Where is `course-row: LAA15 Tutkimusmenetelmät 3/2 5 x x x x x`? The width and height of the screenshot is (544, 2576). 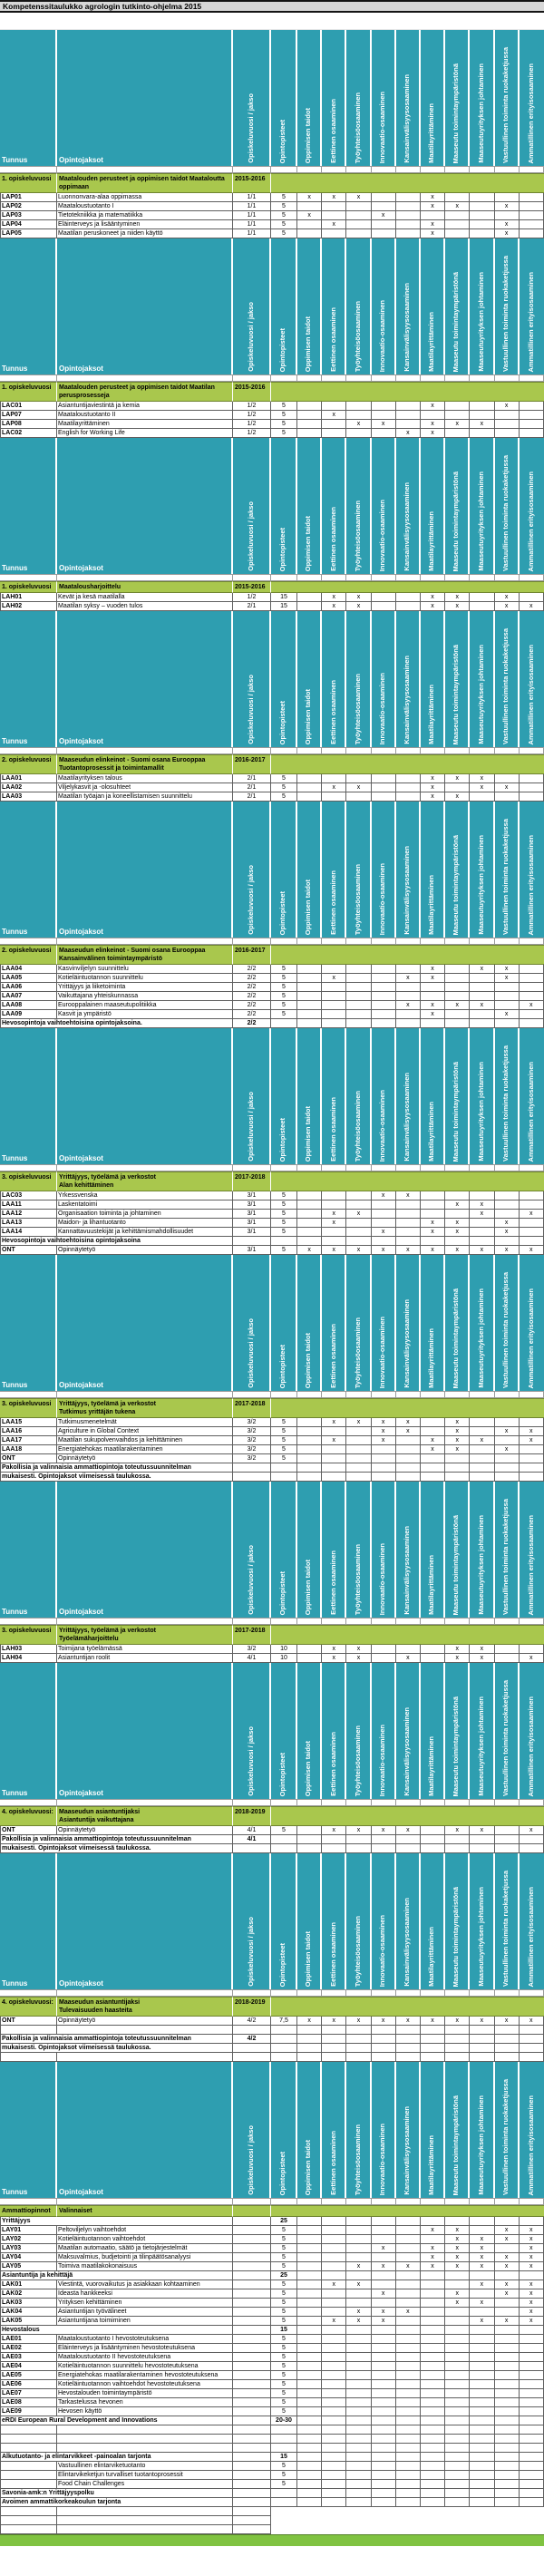
course-row: LAA15 Tutkimusmenetelmät 3/2 5 x x x x x is located at coordinates (272, 1422).